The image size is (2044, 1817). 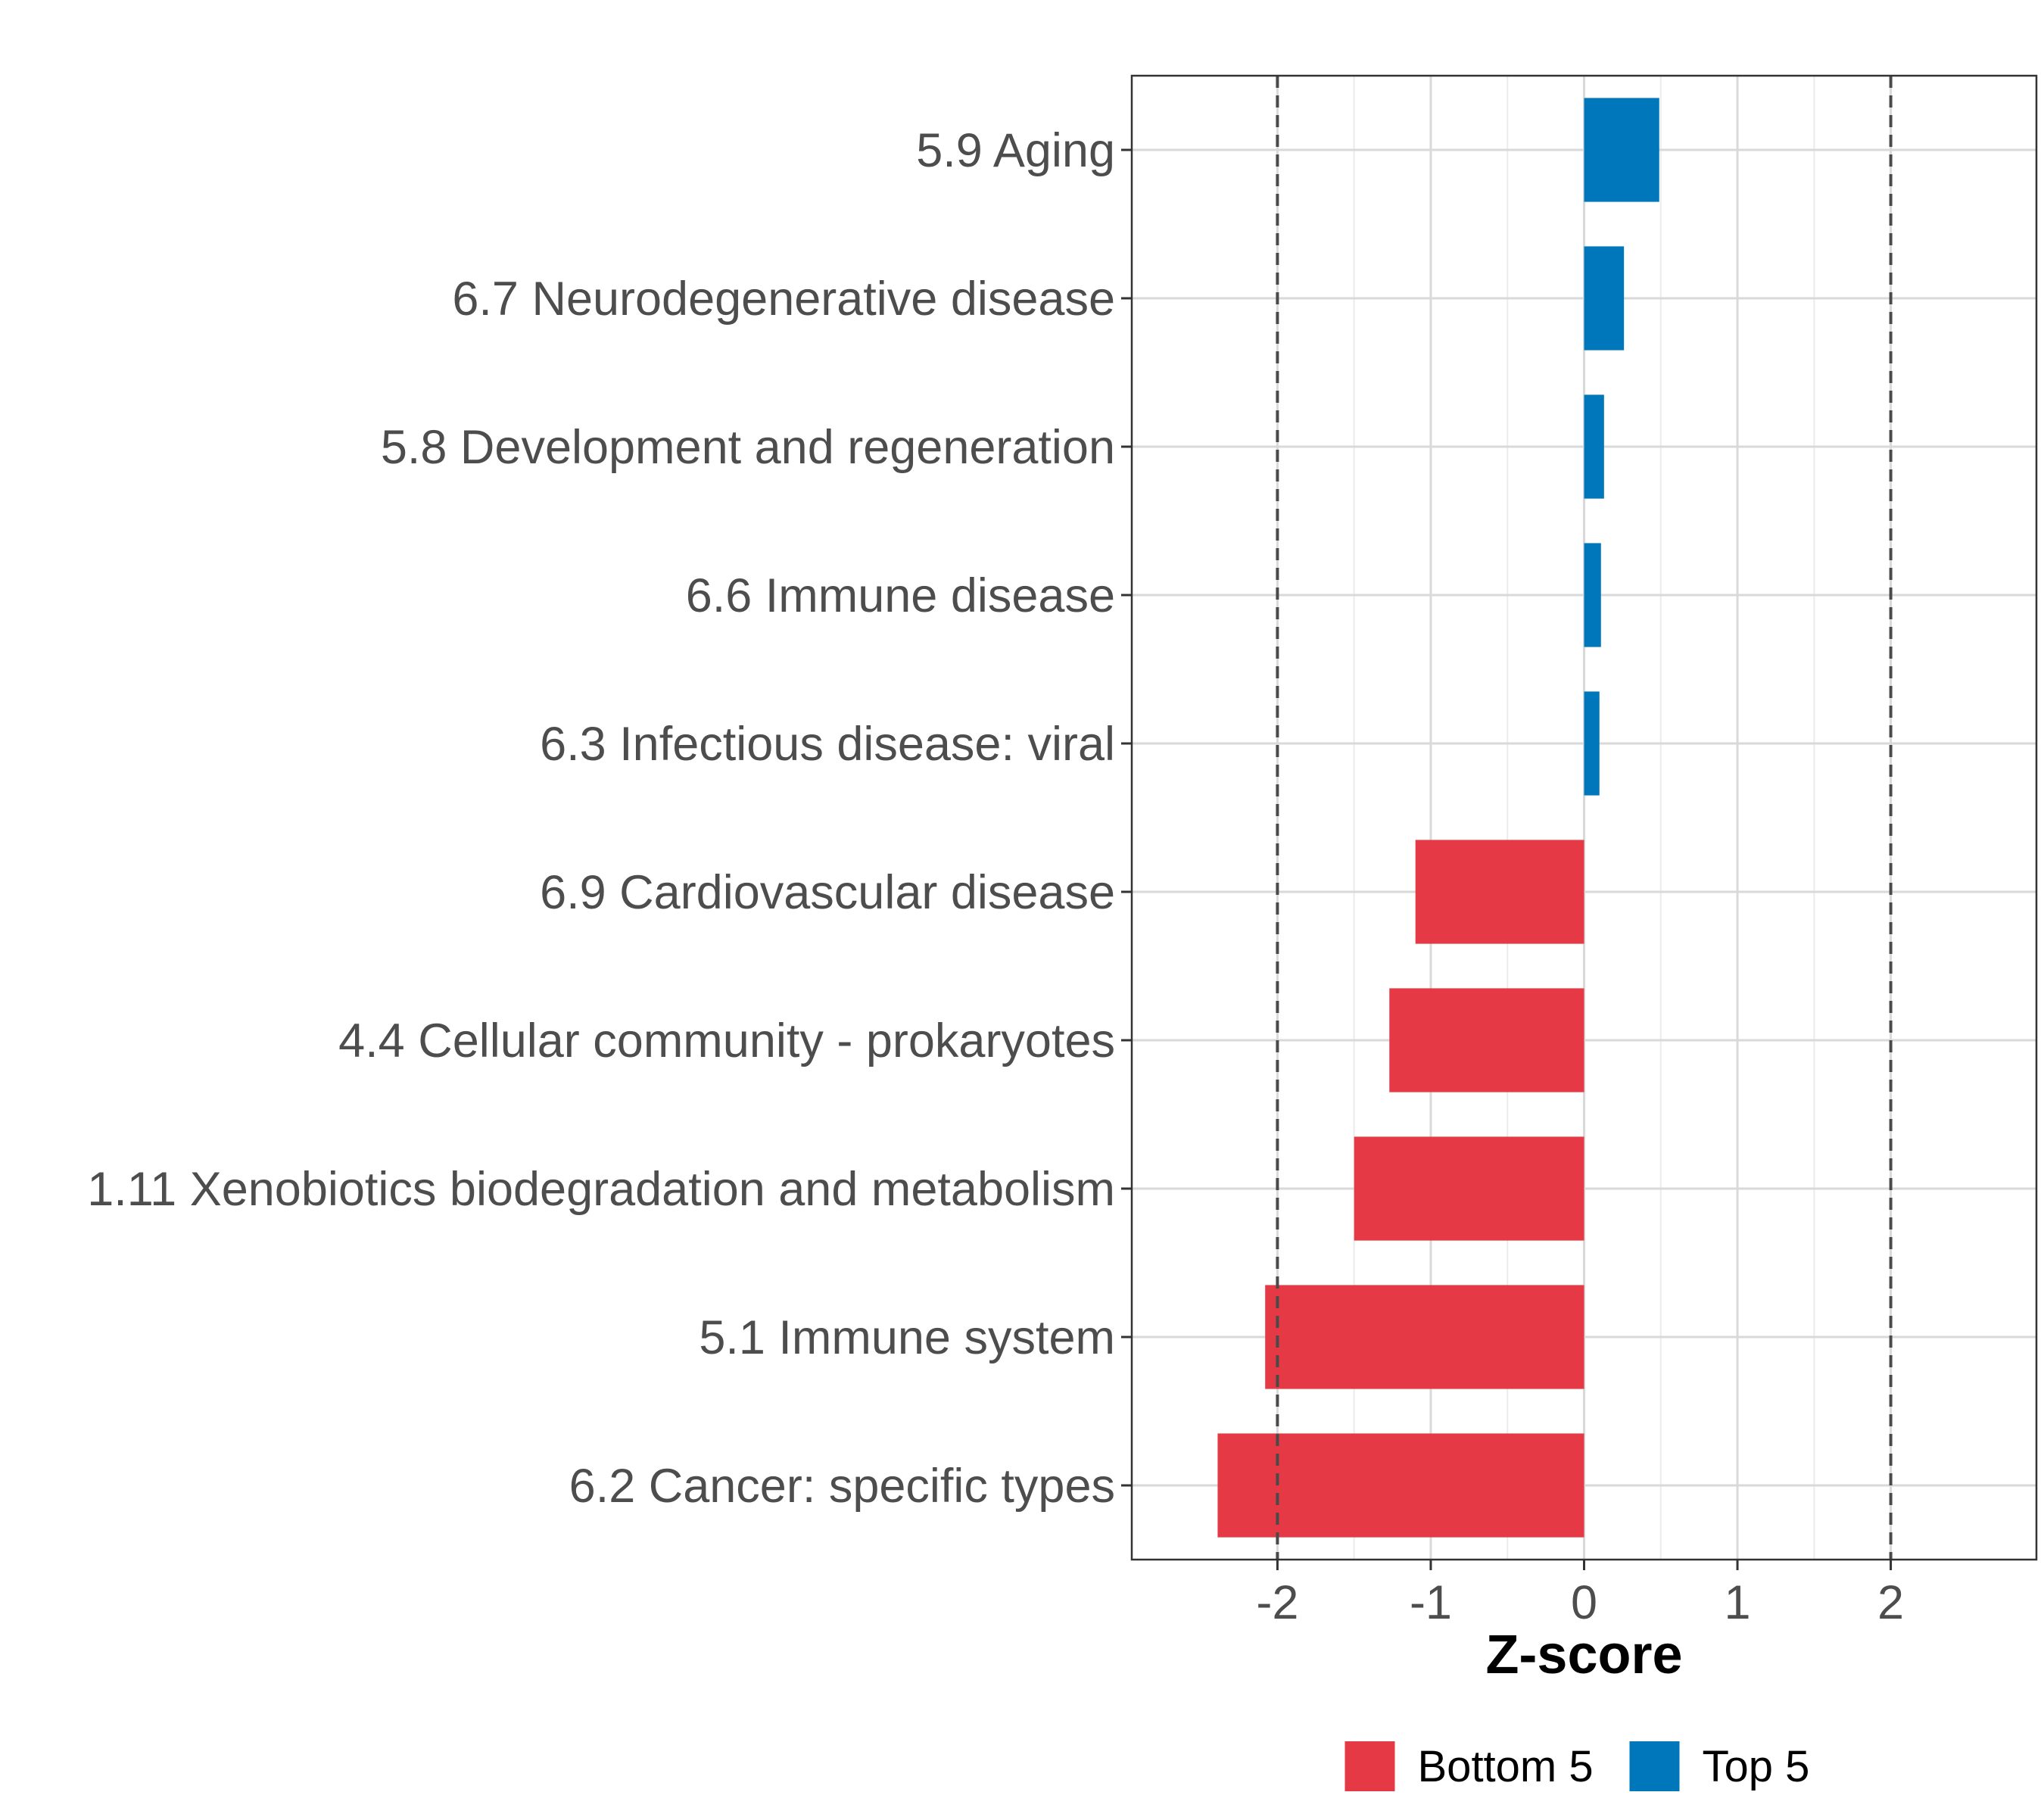 I want to click on y-tick-label: 5.9 Aging, so click(x=1015, y=150).